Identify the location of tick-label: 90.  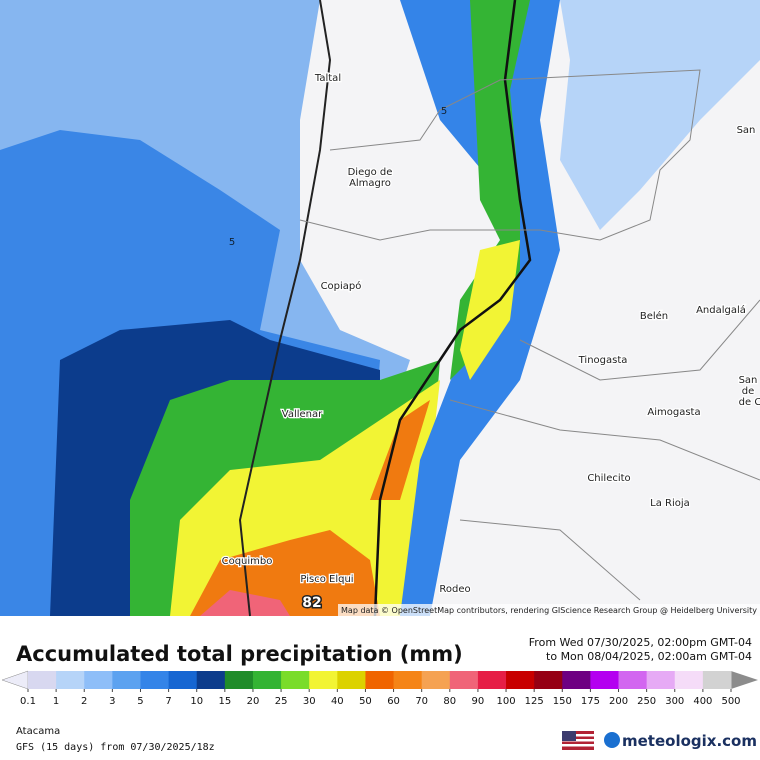
(478, 701).